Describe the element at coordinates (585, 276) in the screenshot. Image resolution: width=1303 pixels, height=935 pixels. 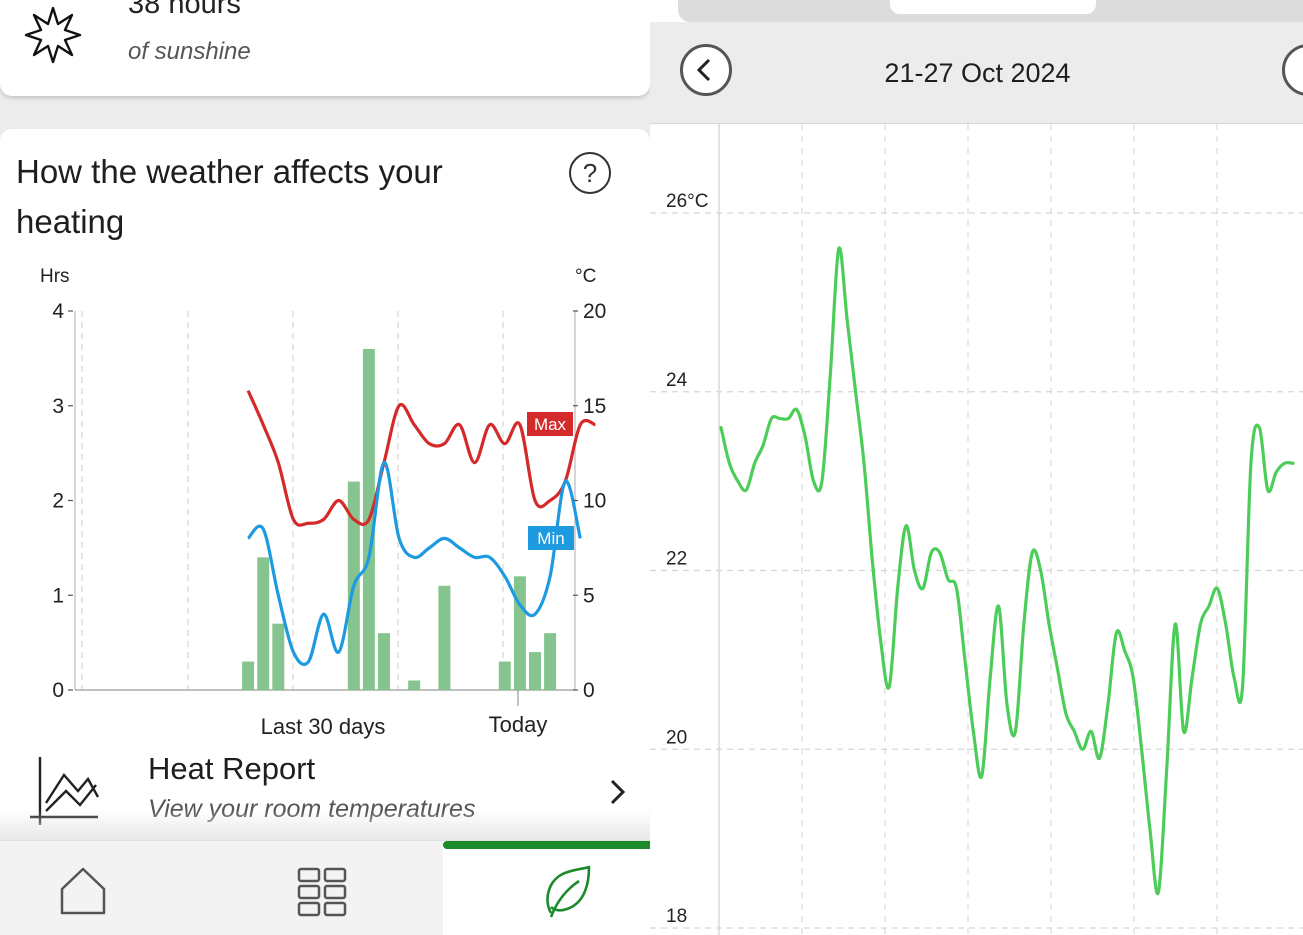
I see `right-axis-unit: °C` at that location.